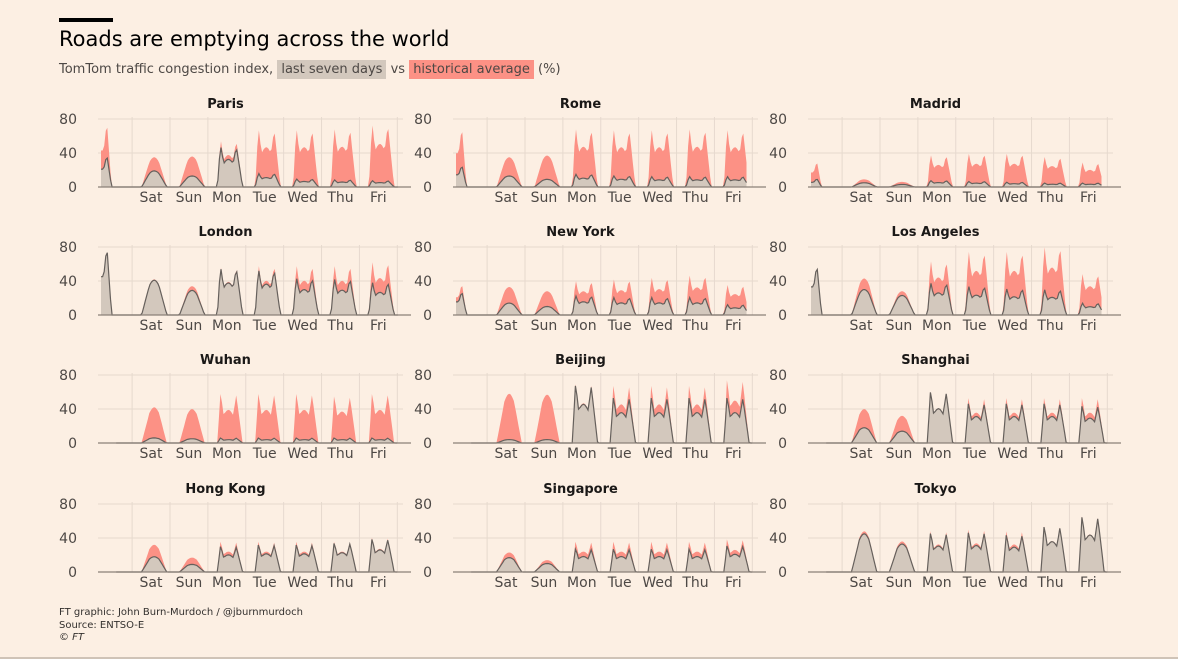 Image resolution: width=1178 pixels, height=659 pixels. I want to click on legend-recent: last seven days, so click(332, 69).